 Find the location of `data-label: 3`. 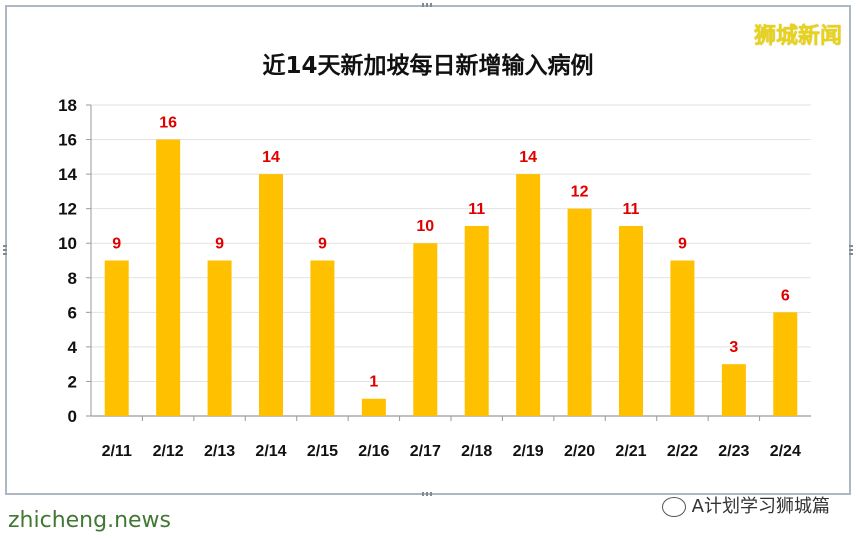

data-label: 3 is located at coordinates (733, 347).